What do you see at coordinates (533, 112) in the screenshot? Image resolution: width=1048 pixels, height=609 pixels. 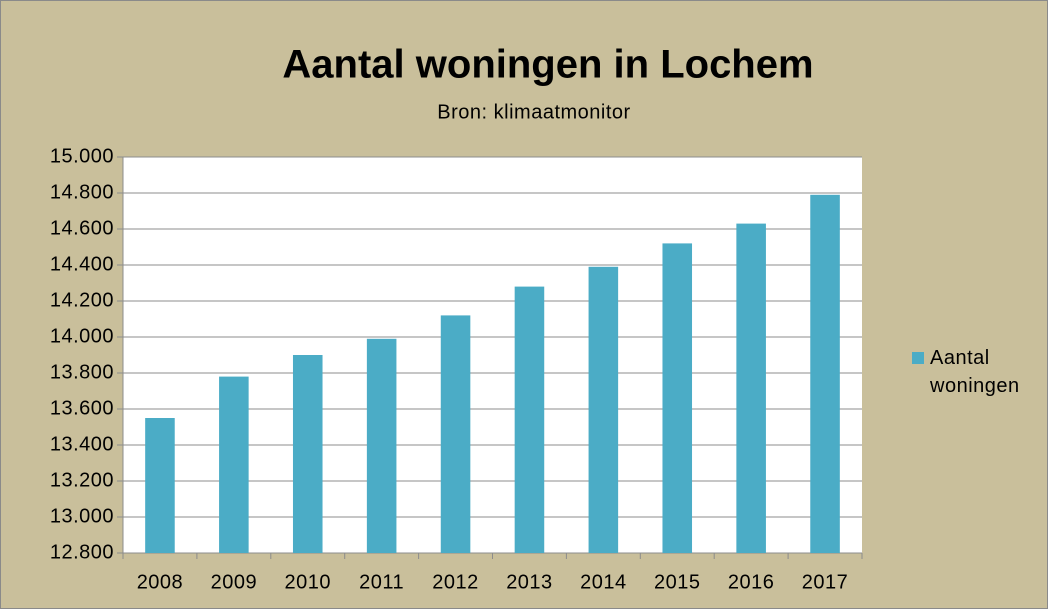 I see `chart-subtitle: Bron: klimaatmonitor` at bounding box center [533, 112].